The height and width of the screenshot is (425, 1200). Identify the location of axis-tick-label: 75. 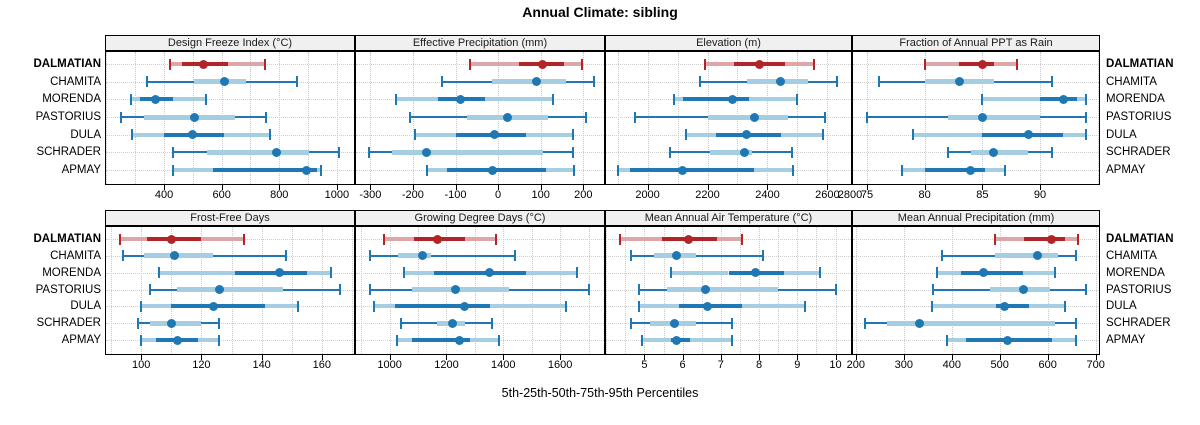
(867, 195).